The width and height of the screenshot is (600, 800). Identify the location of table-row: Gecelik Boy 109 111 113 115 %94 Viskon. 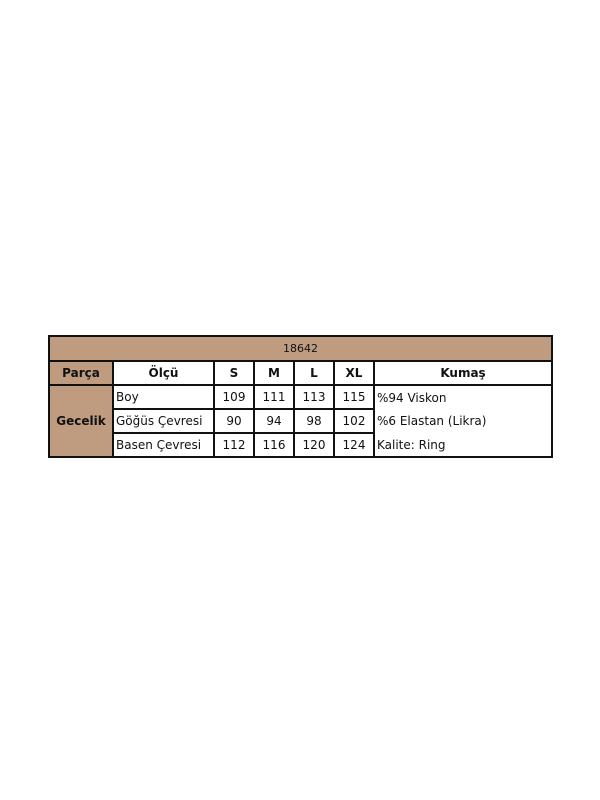
(300, 421).